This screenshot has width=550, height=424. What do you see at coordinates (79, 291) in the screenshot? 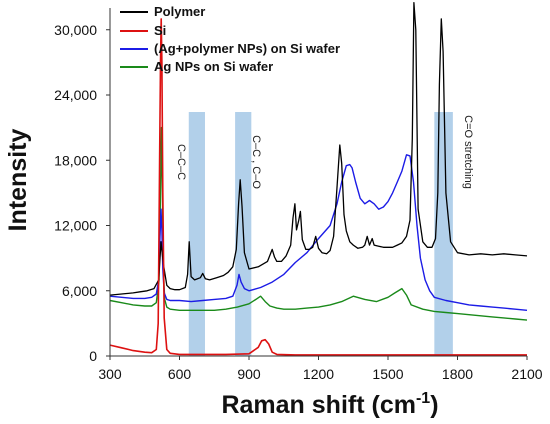
I see `y-tick-label: 6,000` at bounding box center [79, 291].